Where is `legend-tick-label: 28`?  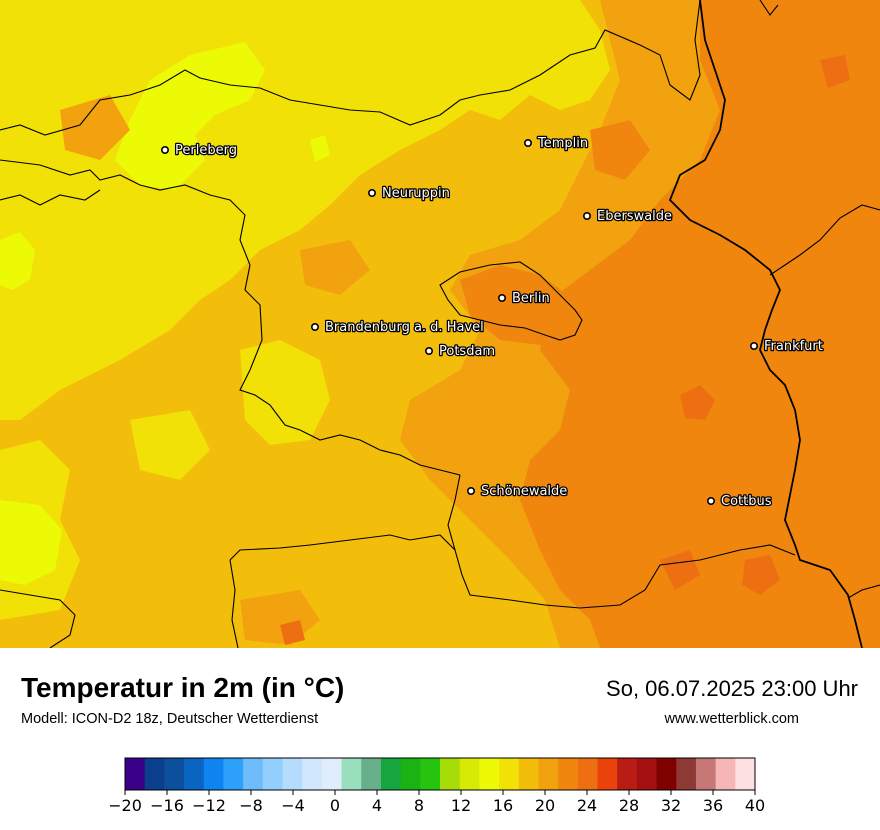 legend-tick-label: 28 is located at coordinates (629, 805).